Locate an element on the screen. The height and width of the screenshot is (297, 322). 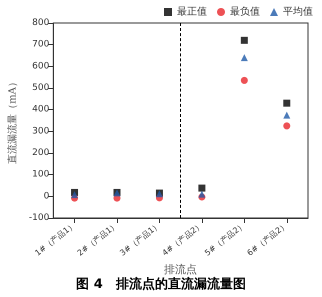
y-tick-label: 0 is located at coordinates (47, 196).